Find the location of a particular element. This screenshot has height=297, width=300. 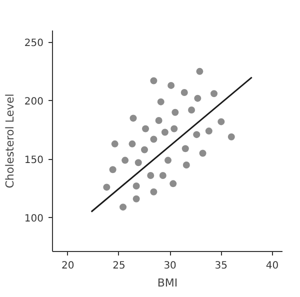

y-tick-label: 250 is located at coordinates (34, 44).